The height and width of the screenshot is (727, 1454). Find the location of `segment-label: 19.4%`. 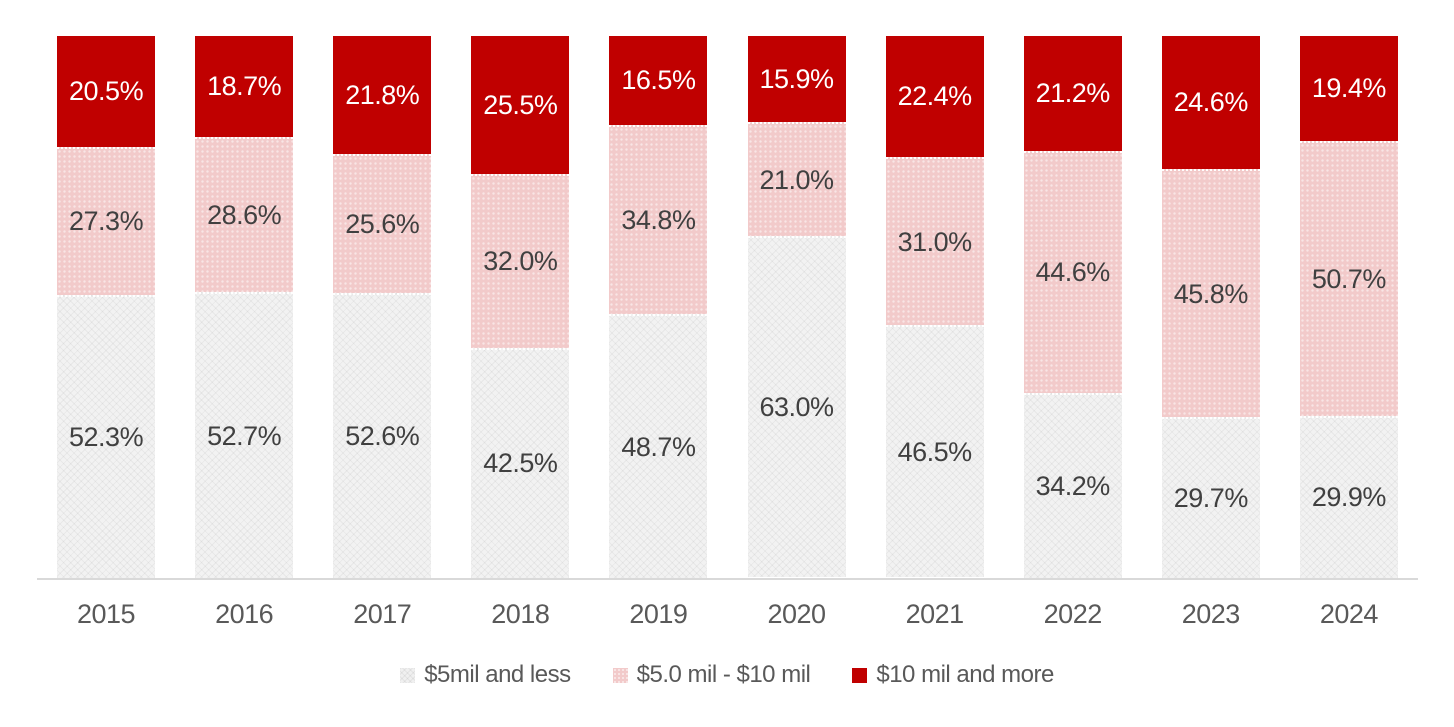

segment-label: 19.4% is located at coordinates (1349, 88).